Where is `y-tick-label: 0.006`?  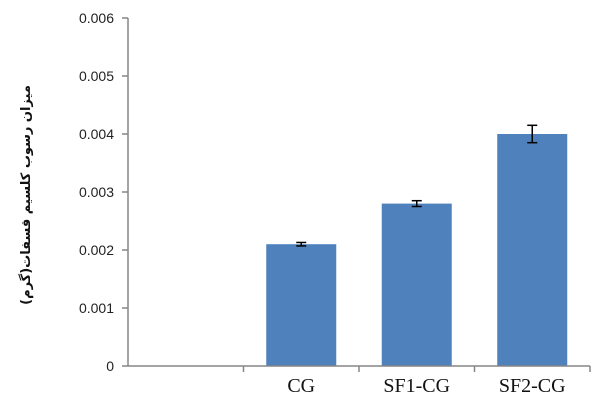
y-tick-label: 0.006 is located at coordinates (96, 18).